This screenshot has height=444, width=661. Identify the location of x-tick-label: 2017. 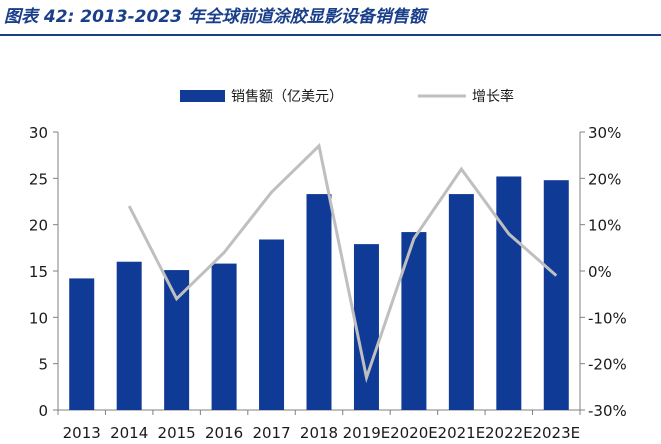
(271, 433).